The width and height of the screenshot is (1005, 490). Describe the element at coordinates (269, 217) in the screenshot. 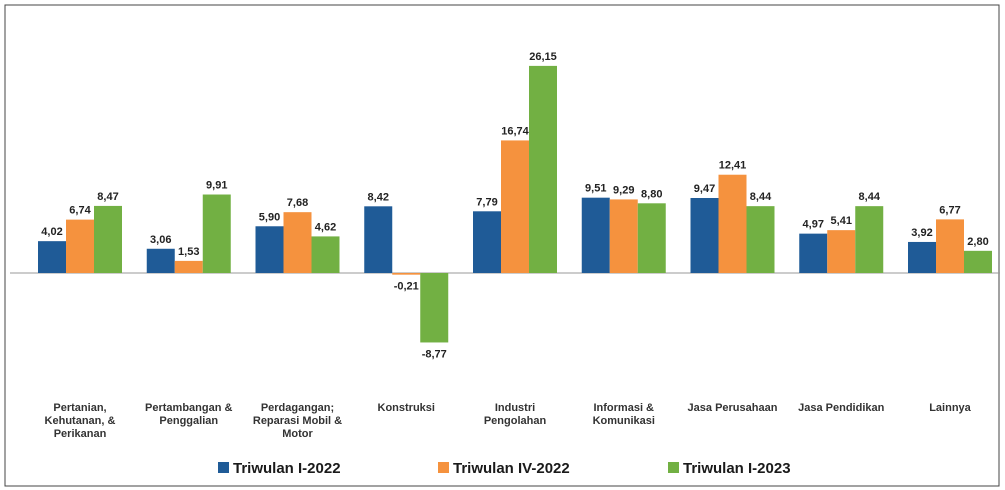

I see `data-label: 5,90` at that location.